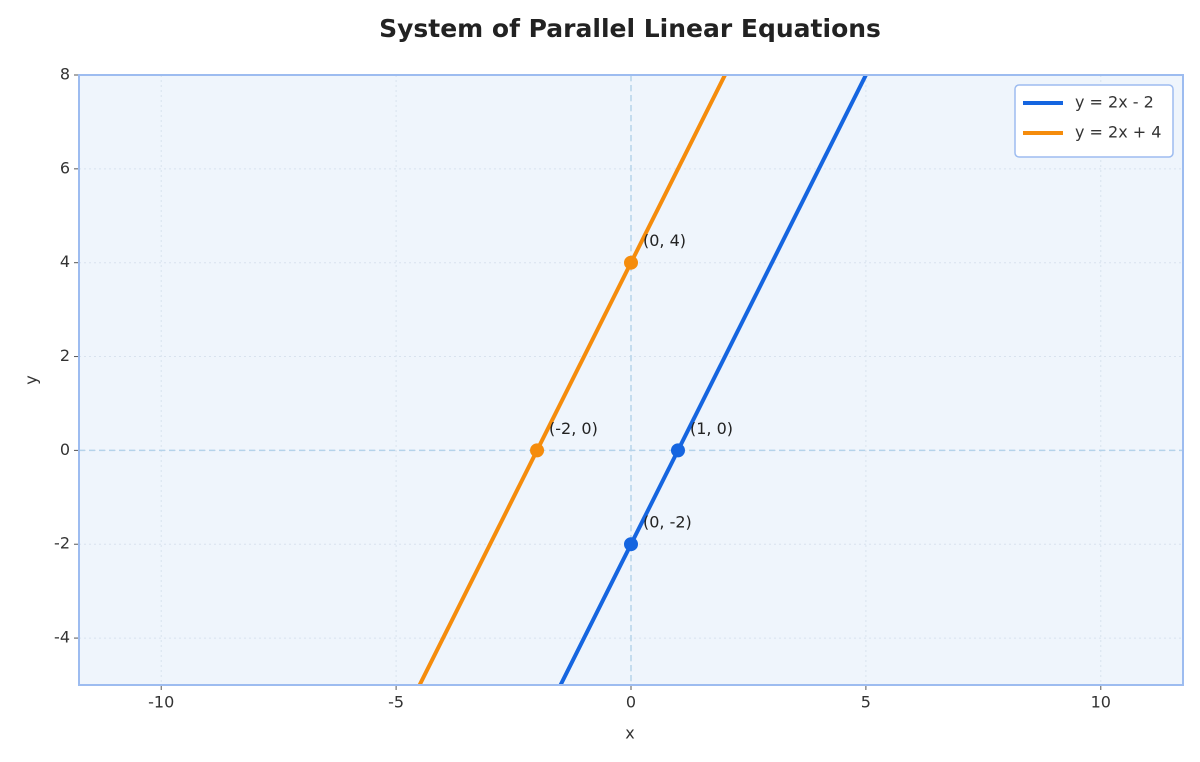 Image resolution: width=1200 pixels, height=762 pixels. Describe the element at coordinates (1114, 102) in the screenshot. I see `legend-label: y = 2x - 2` at that location.